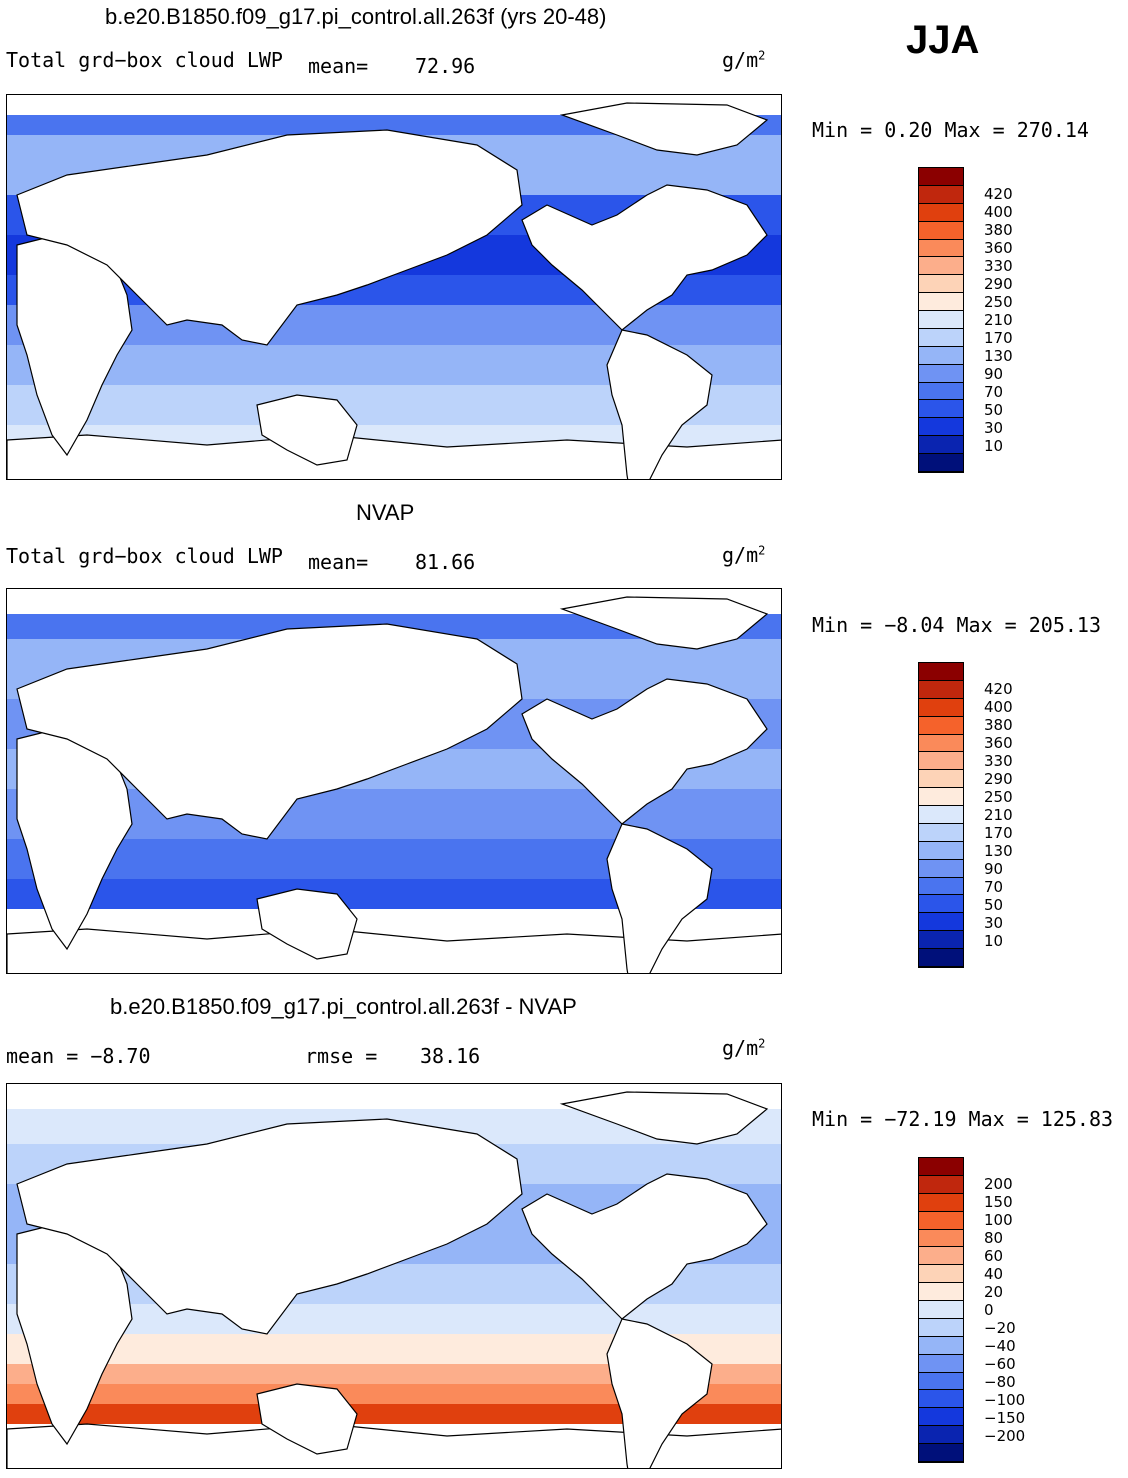  Describe the element at coordinates (950, 130) in the screenshot. I see `min-max-label: Min = 0.20 Max = 270.14` at that location.